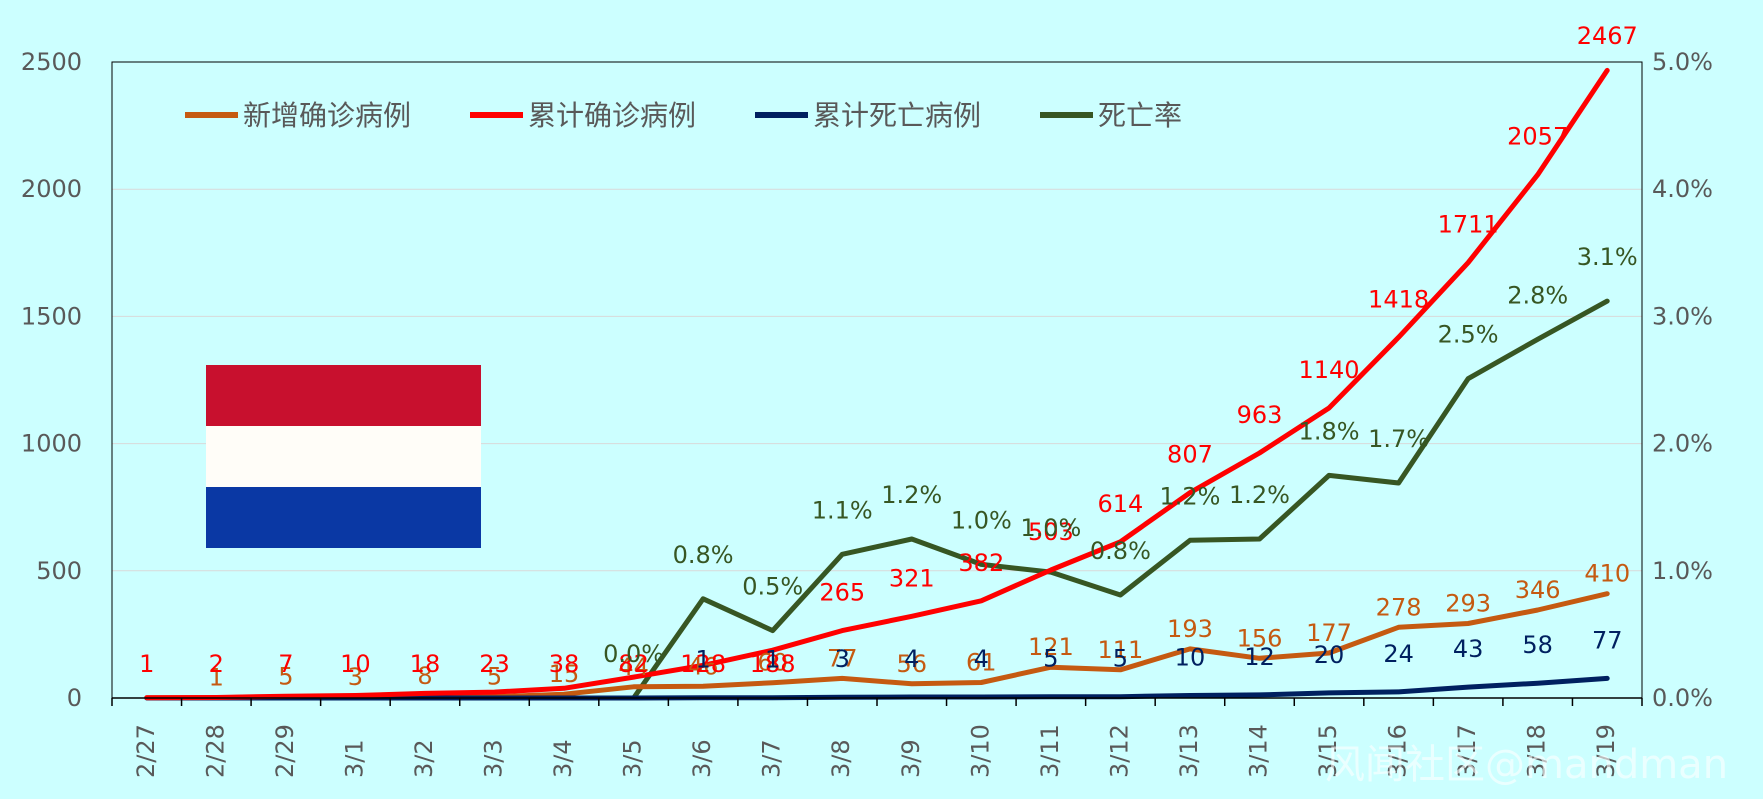 The width and height of the screenshot is (1763, 799). Describe the element at coordinates (1329, 431) in the screenshot. I see `data-label: 1.8%` at that location.